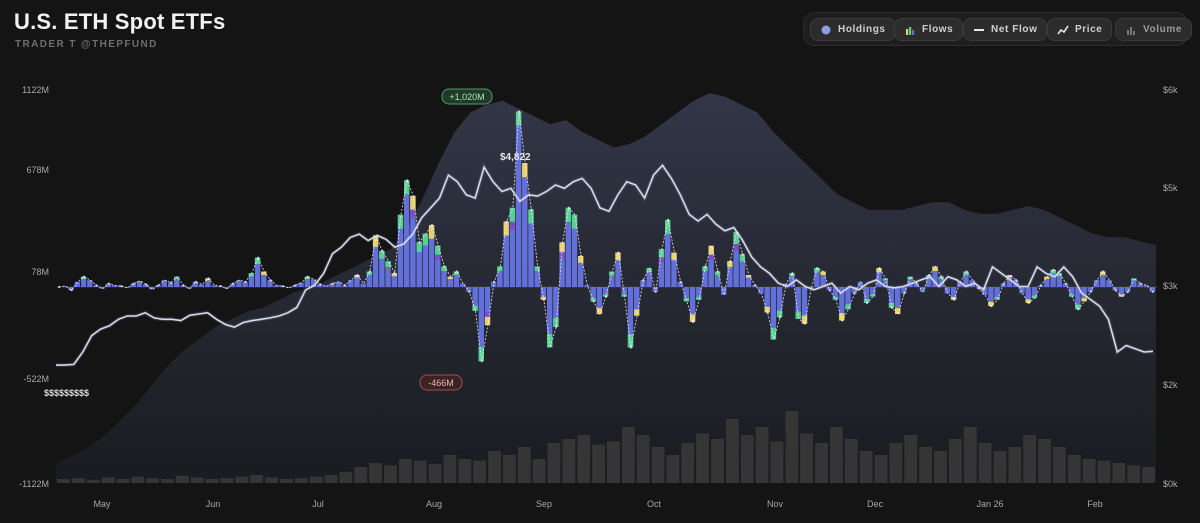 This screenshot has width=1200, height=523. Describe the element at coordinates (910, 30) in the screenshot. I see `bar-chart-icon` at that location.